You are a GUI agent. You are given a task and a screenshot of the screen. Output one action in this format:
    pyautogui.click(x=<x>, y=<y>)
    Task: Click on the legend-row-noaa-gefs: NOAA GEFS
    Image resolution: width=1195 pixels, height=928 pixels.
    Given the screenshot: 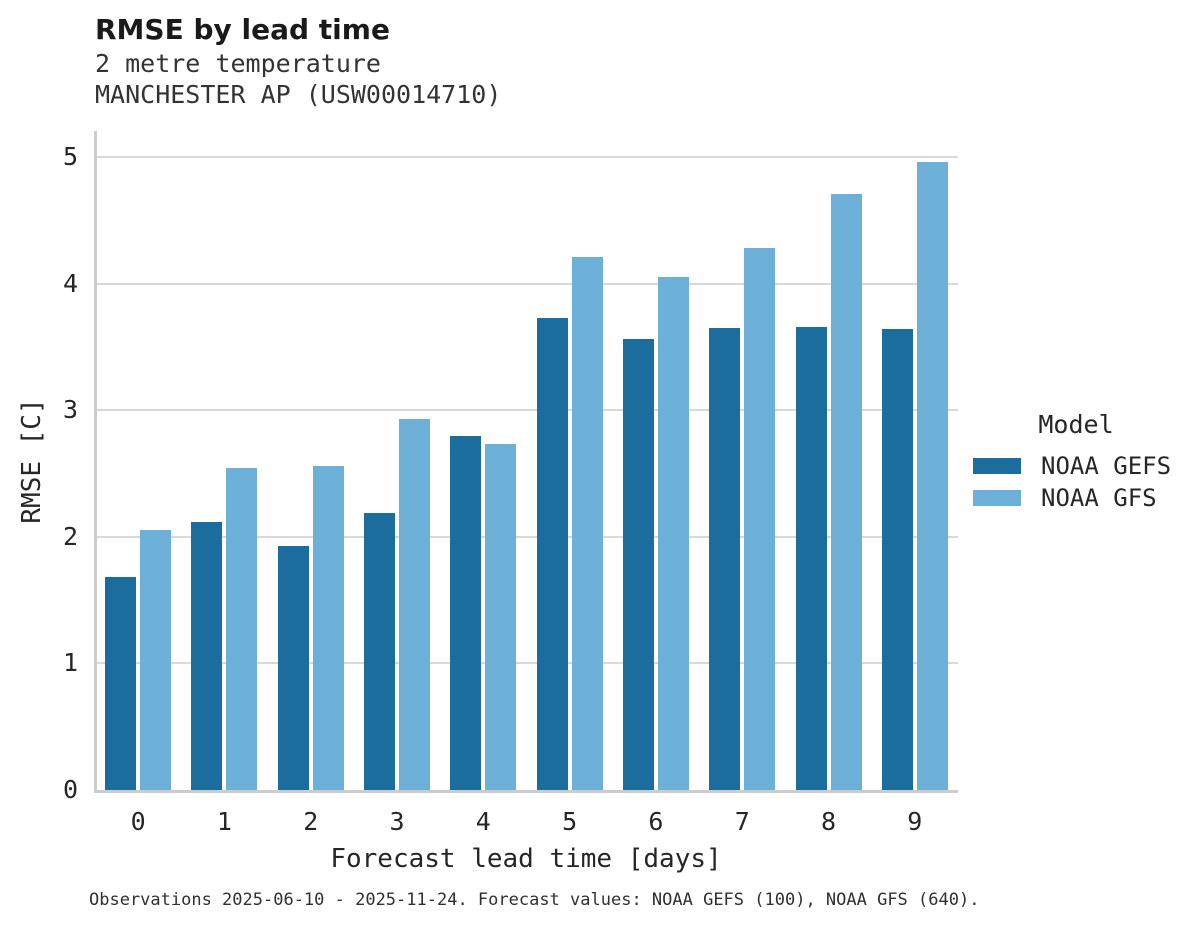 What is the action you would take?
    pyautogui.click(x=1076, y=466)
    